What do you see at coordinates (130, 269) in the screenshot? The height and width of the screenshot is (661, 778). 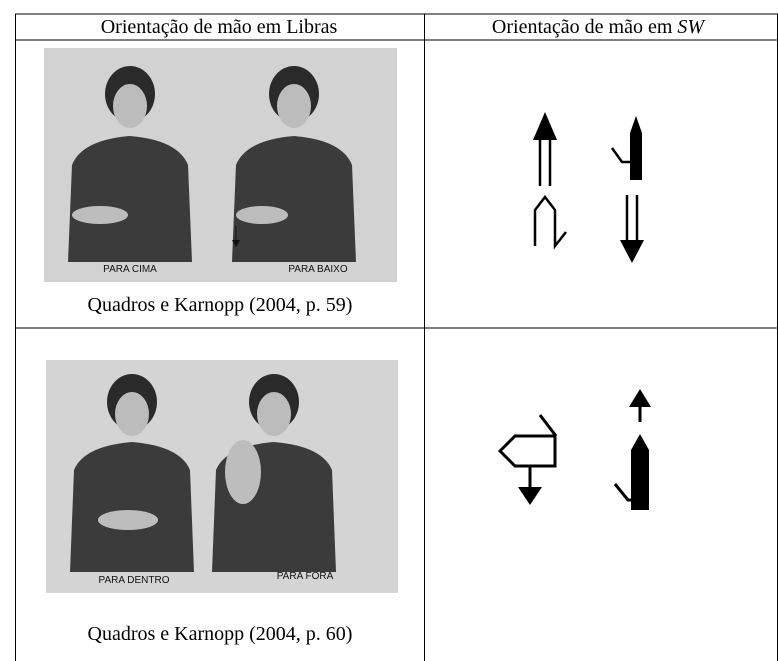 I see `photo-label: PARA CIMA` at bounding box center [130, 269].